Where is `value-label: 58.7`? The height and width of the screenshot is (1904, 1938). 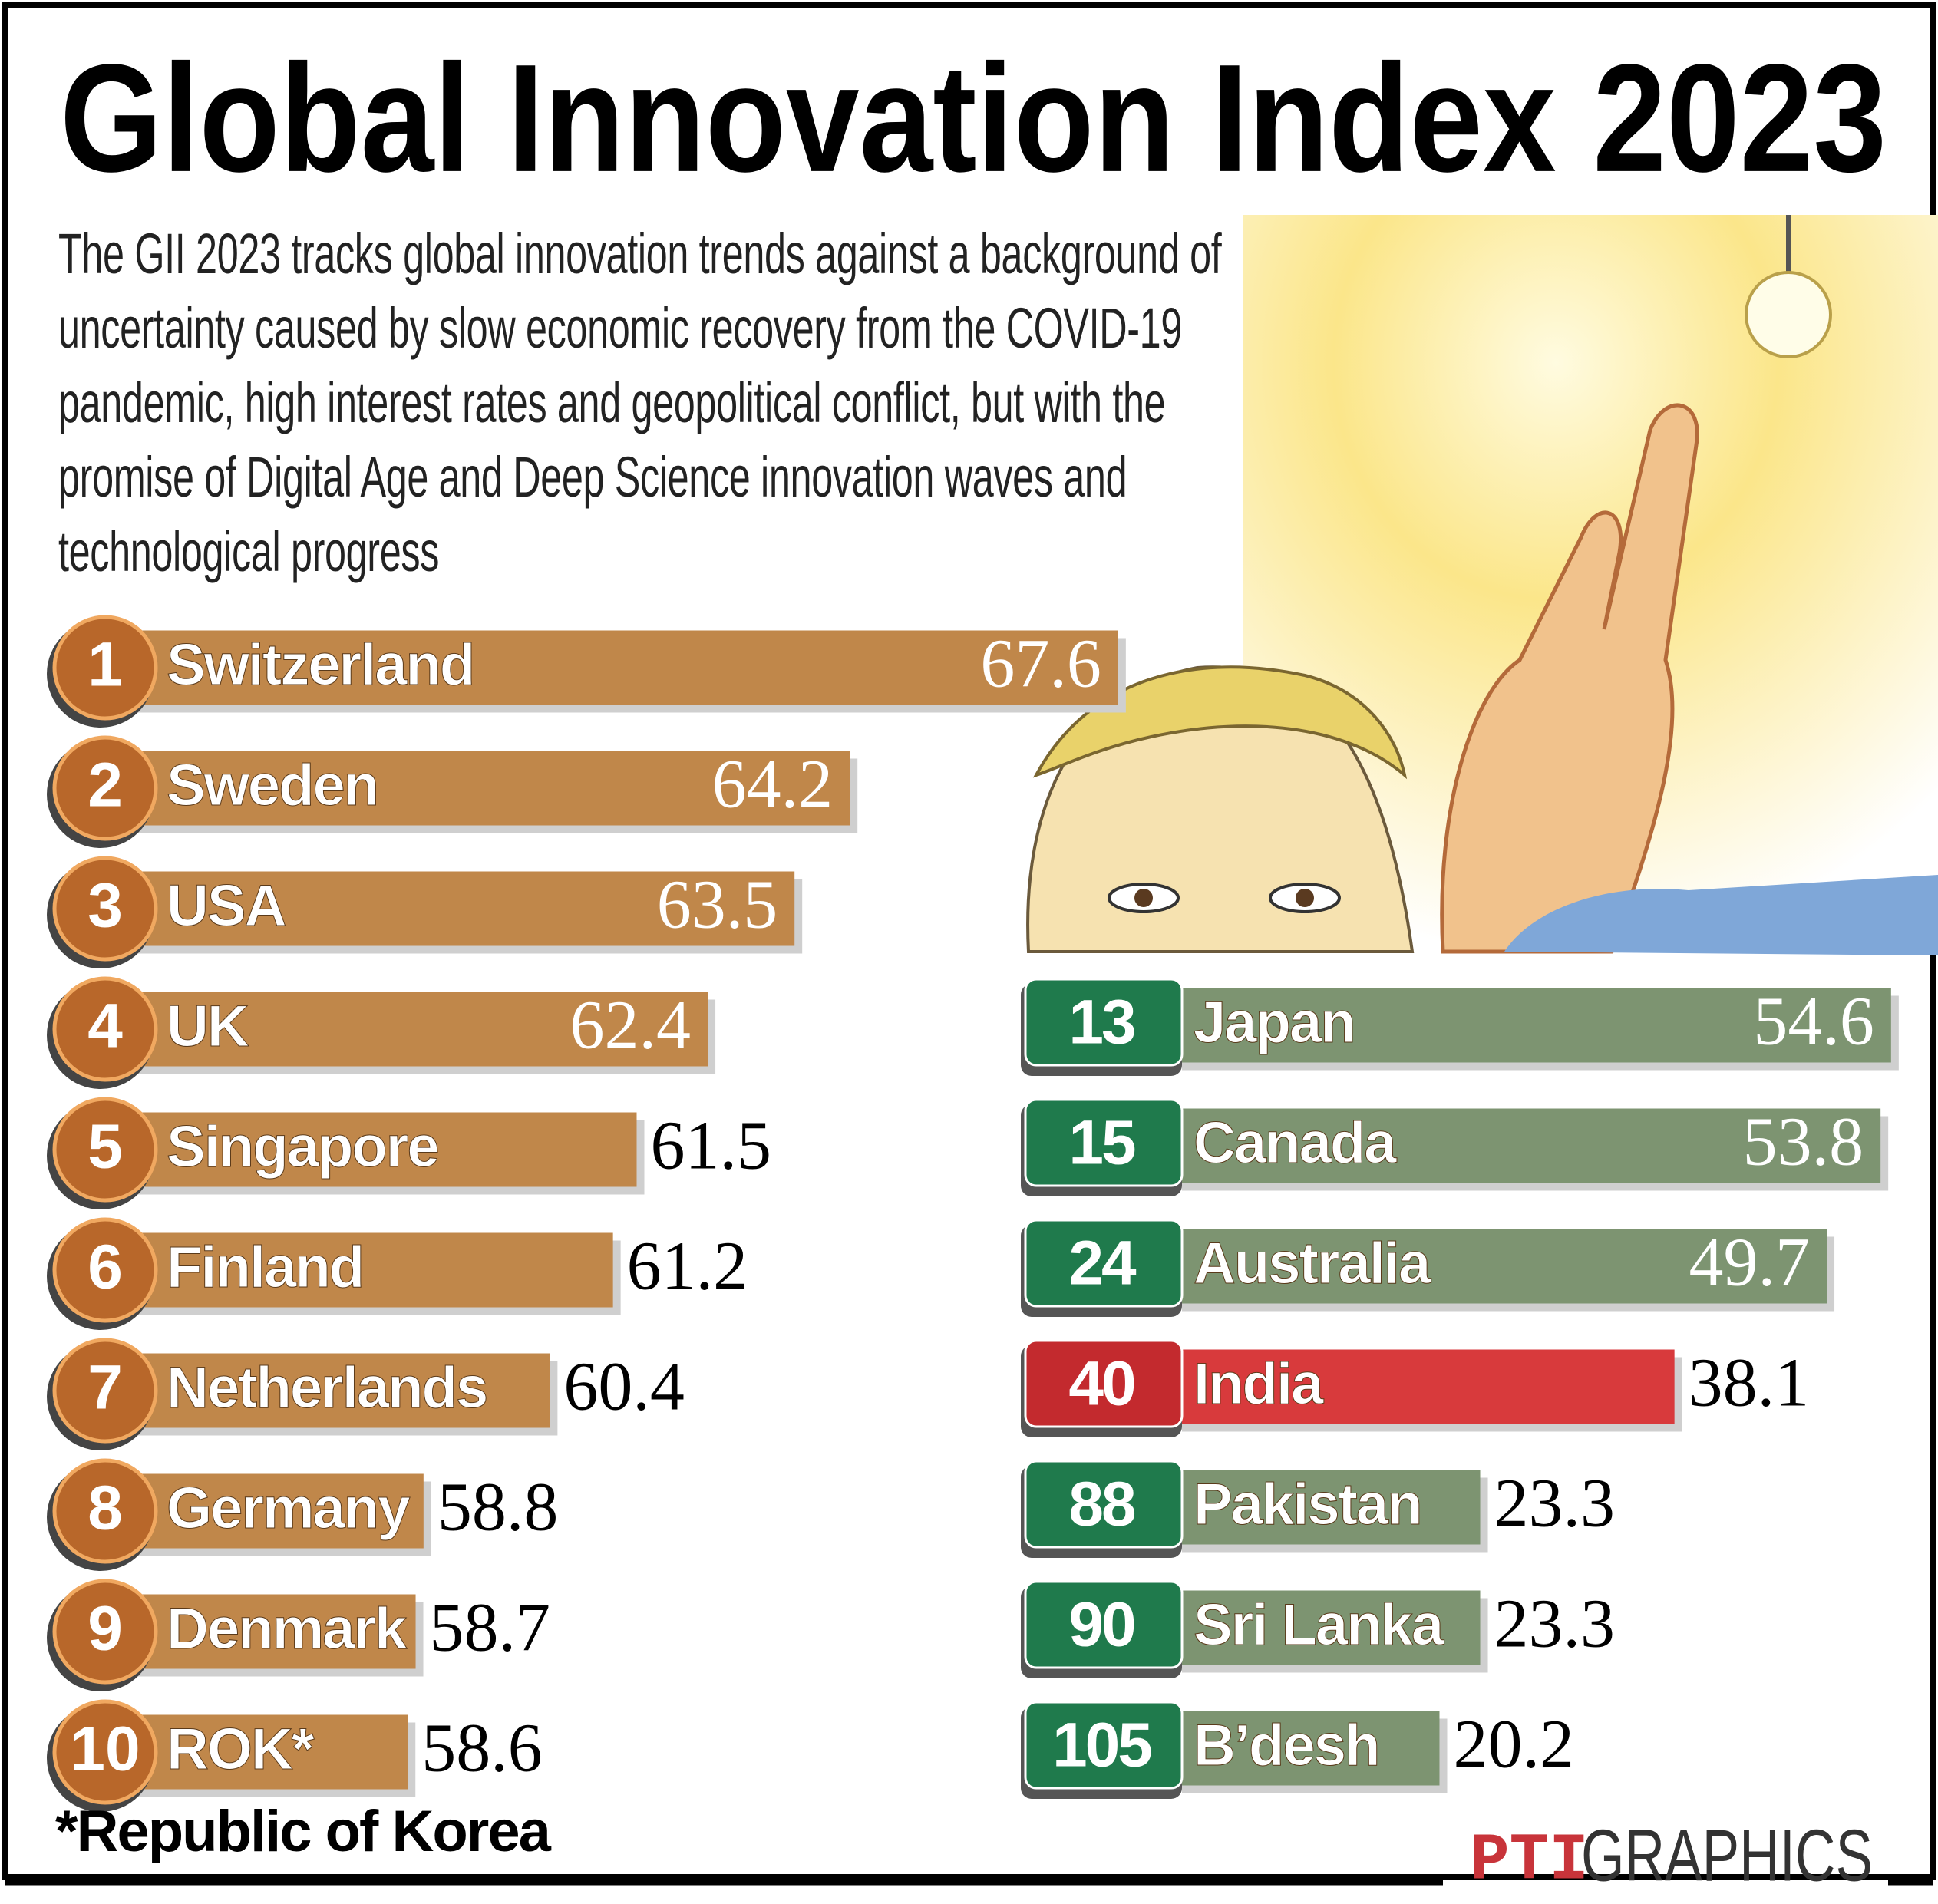 value-label: 58.7 is located at coordinates (490, 1628).